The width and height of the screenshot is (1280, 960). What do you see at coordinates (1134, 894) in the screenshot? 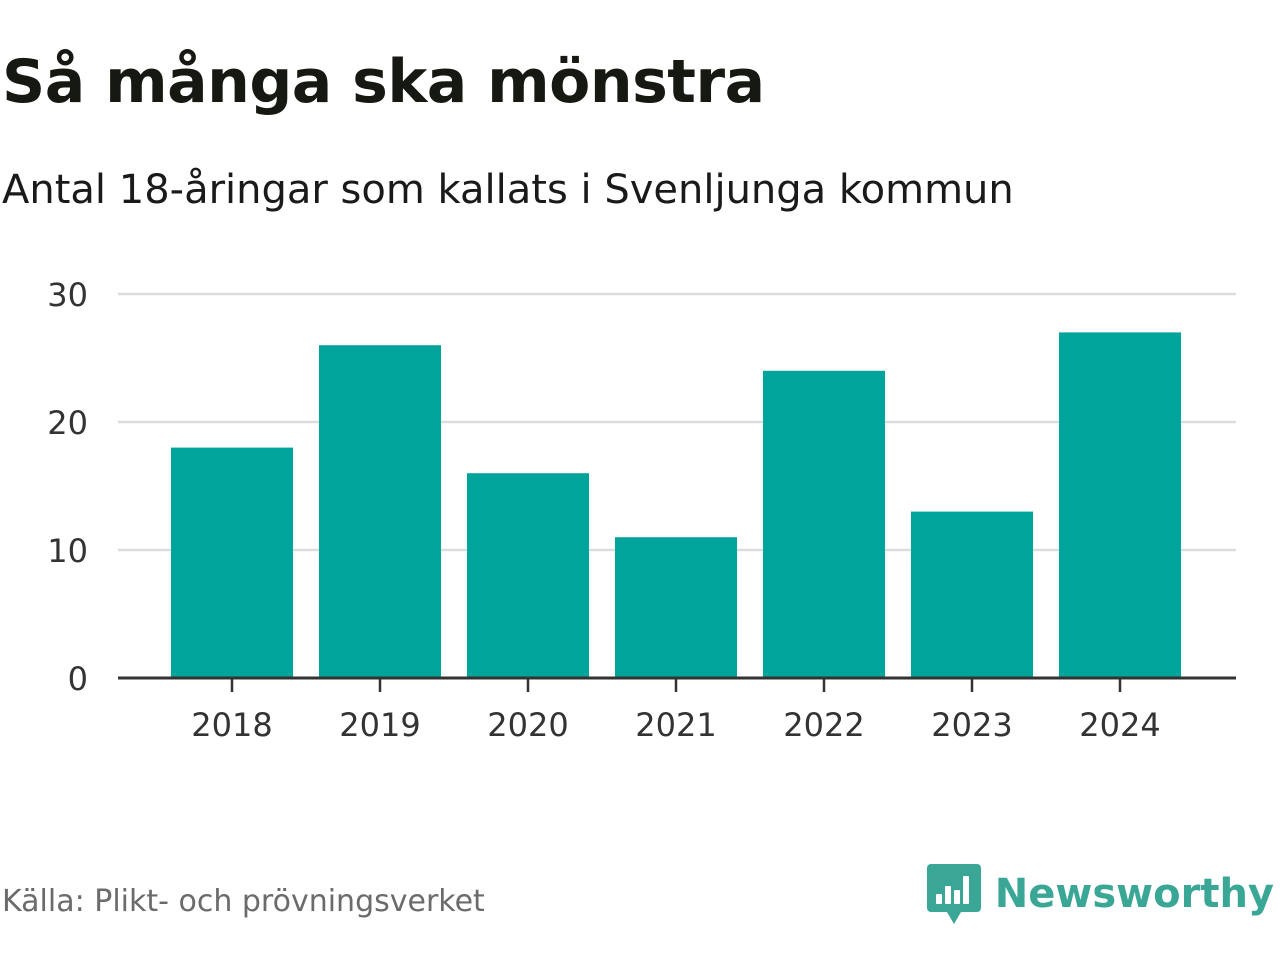
I see `brand-name: Newsworthy` at bounding box center [1134, 894].